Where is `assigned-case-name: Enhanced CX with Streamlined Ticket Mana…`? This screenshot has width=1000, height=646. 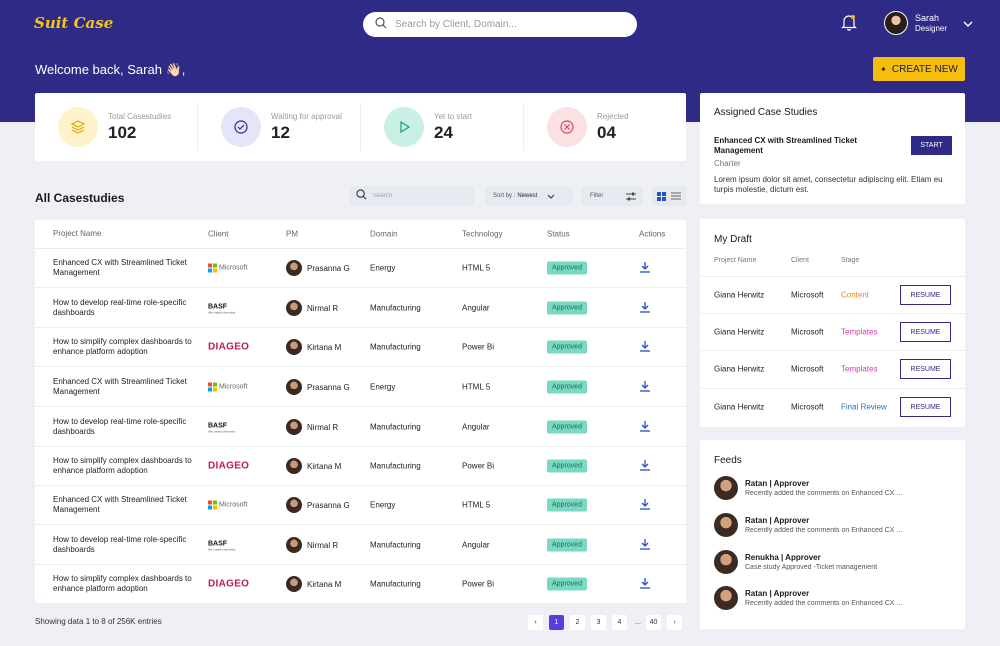
assigned-case-name: Enhanced CX with Streamlined Ticket Mana… is located at coordinates (785, 145).